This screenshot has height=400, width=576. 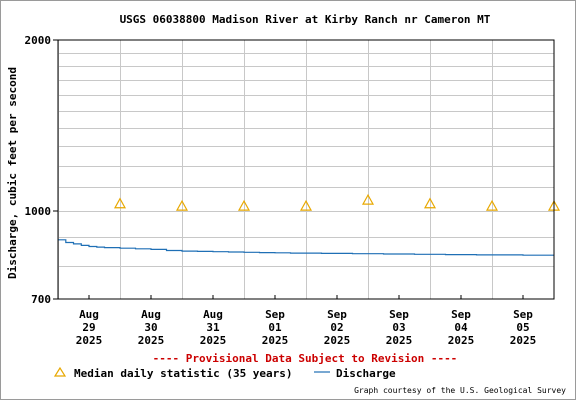 I want to click on x-tick-label: 31, so click(x=213, y=327).